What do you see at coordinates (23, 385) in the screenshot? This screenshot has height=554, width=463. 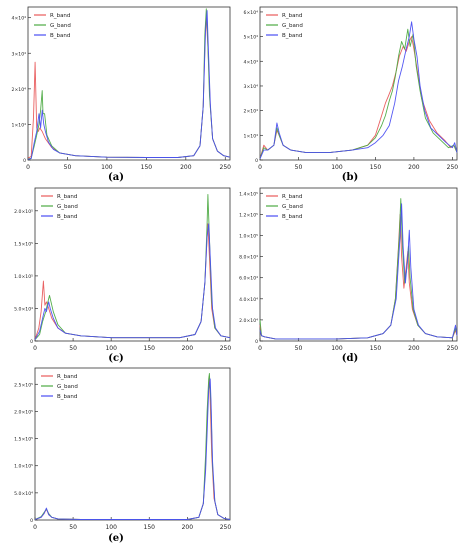 I see `y-tick-label: 2.5×10⁵` at bounding box center [23, 385].